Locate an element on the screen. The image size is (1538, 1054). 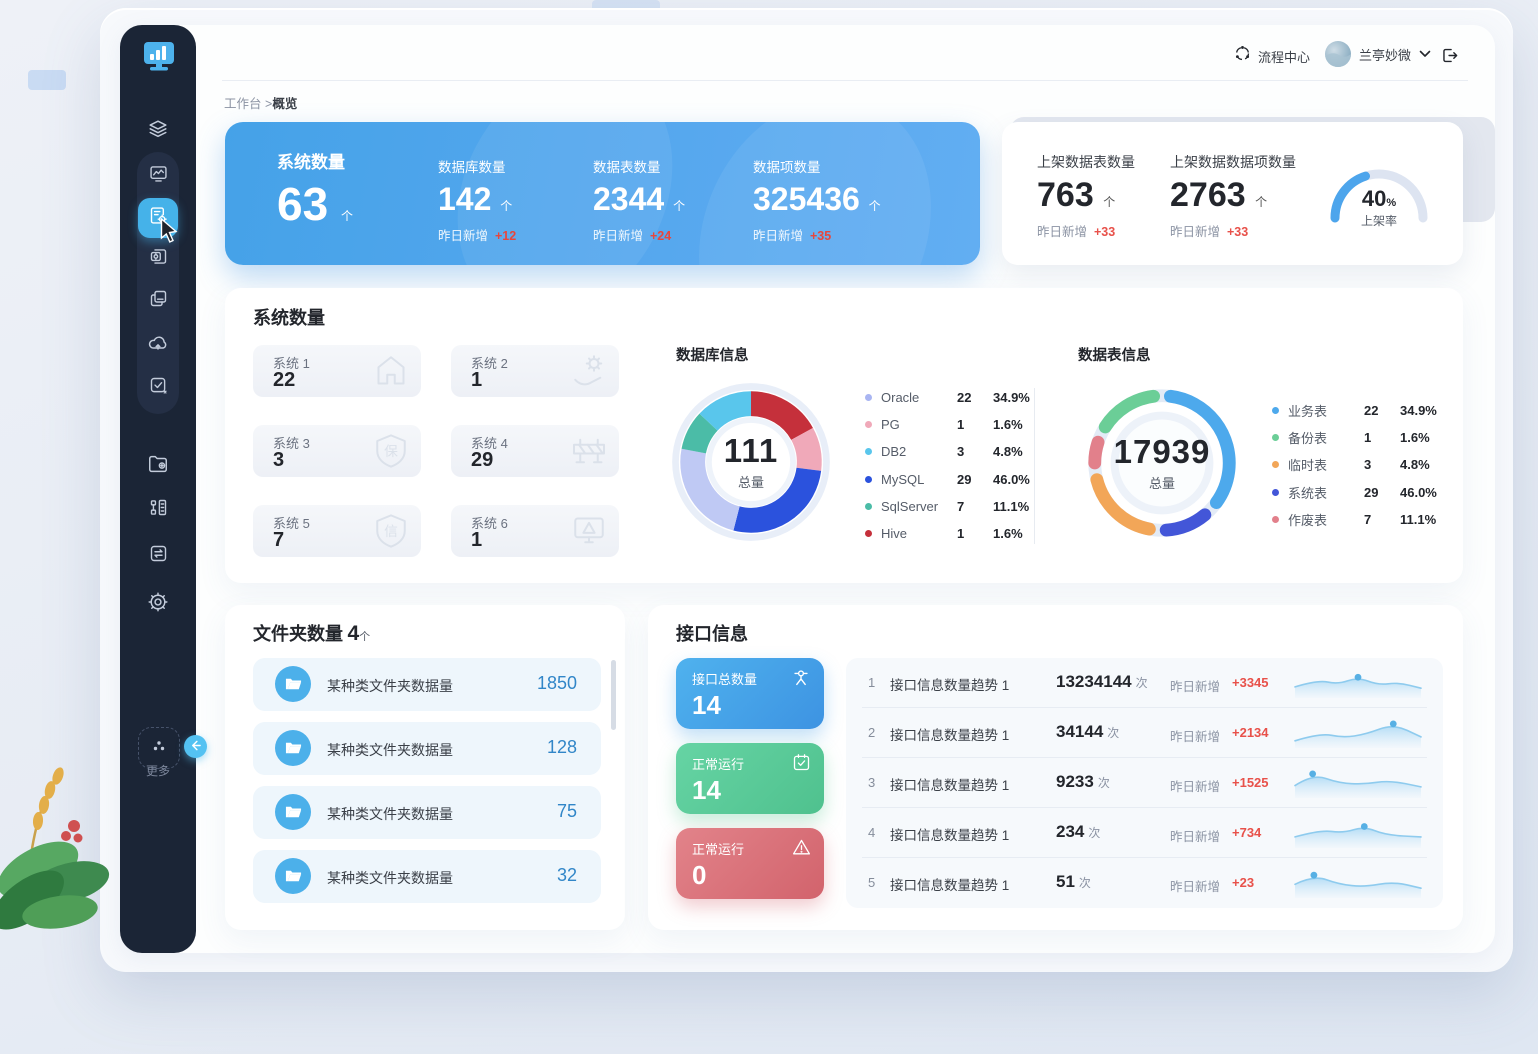
row-index: 1 is located at coordinates (872, 682).